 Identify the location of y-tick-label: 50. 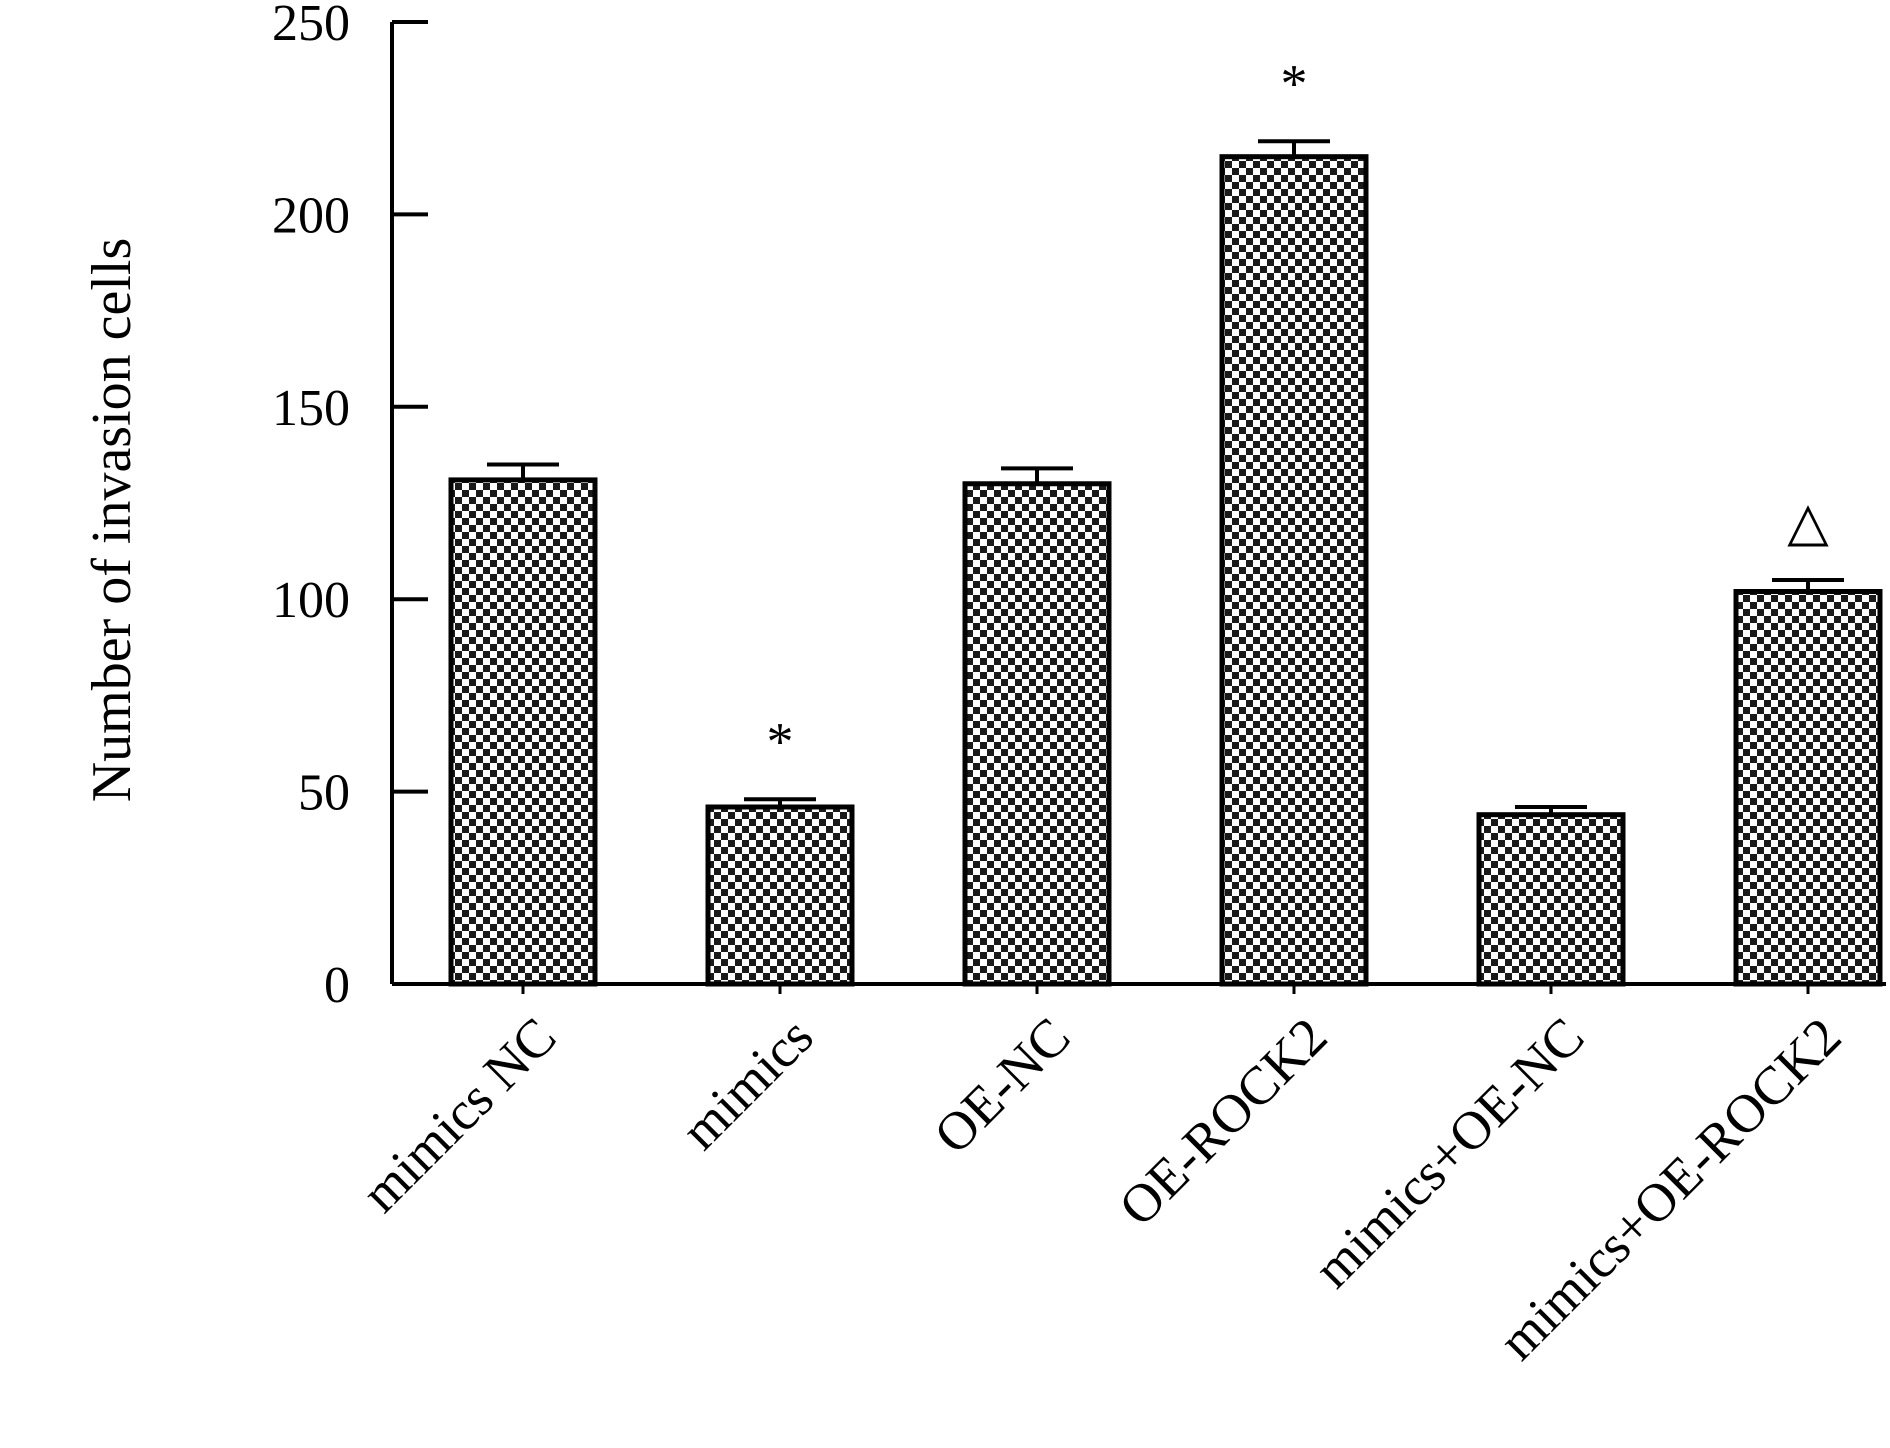
(324, 793).